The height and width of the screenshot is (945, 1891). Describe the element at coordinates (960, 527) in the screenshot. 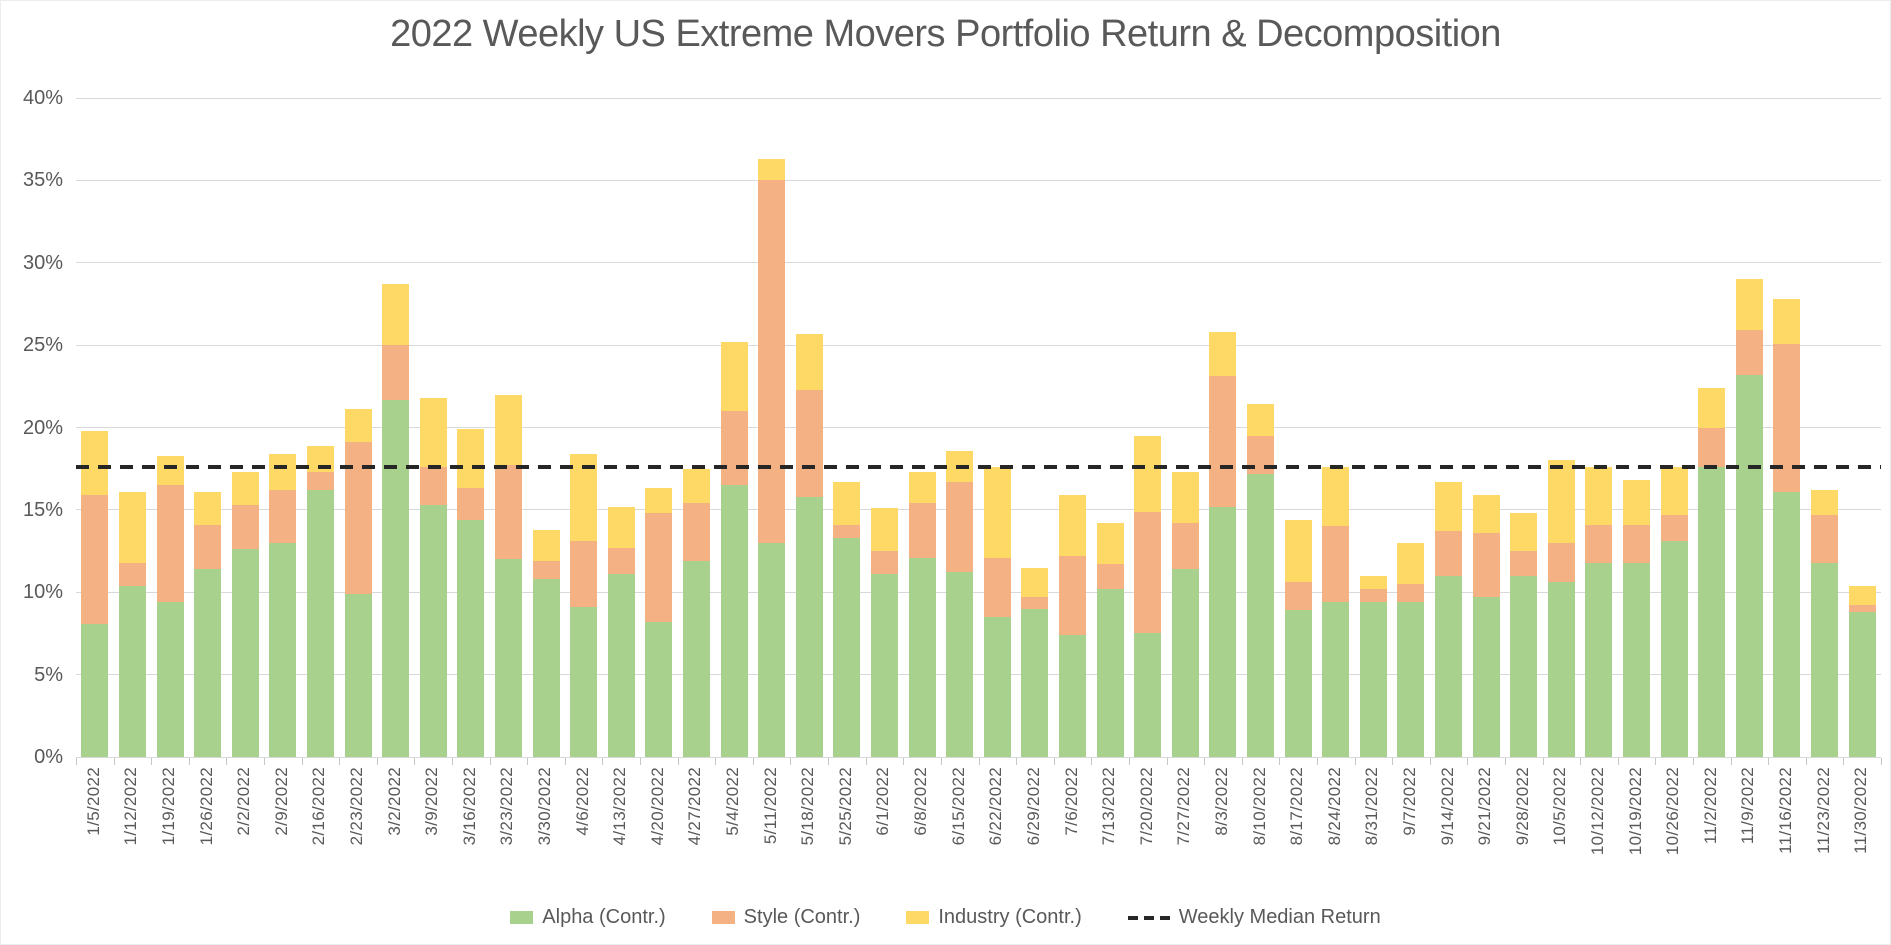

I see `segment-style-6/15/2022` at that location.